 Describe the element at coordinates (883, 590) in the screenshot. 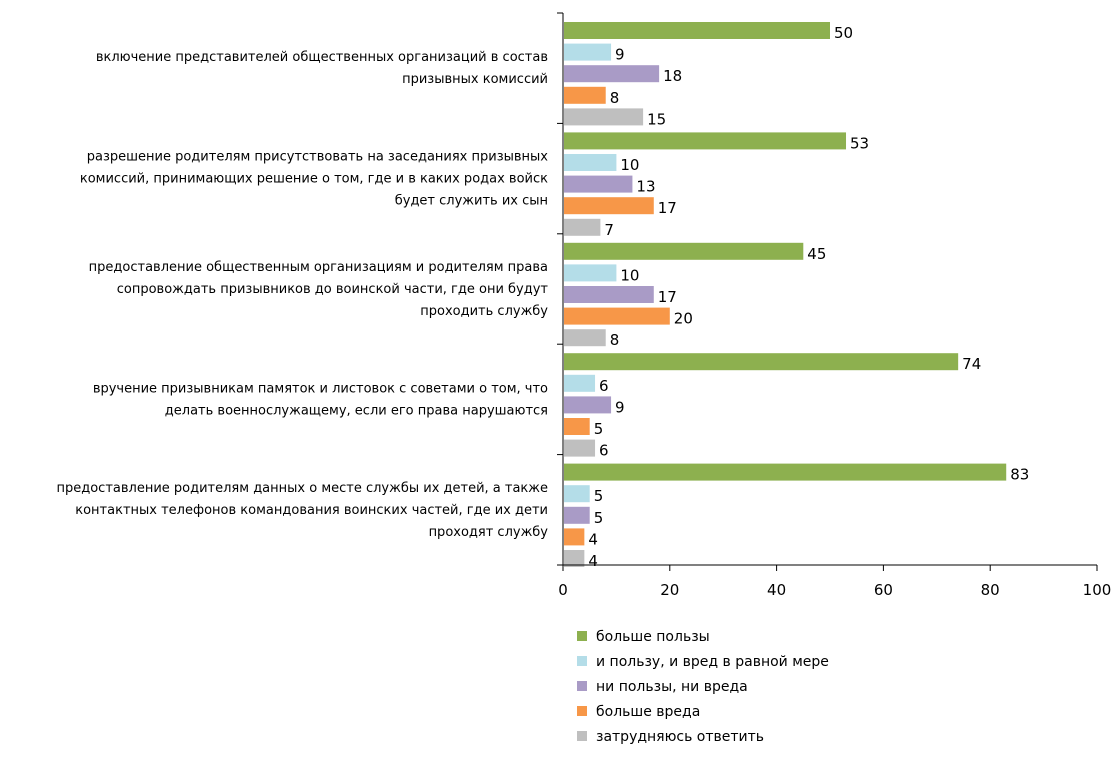

I see `x-tick-label: 60` at that location.